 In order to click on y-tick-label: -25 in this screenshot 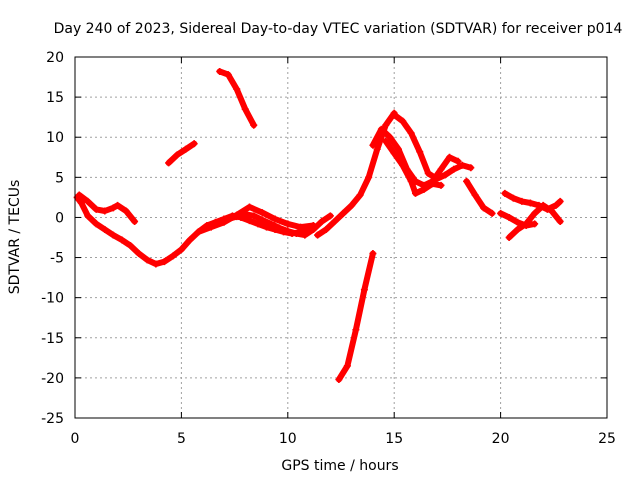, I will do `click(52, 419)`.